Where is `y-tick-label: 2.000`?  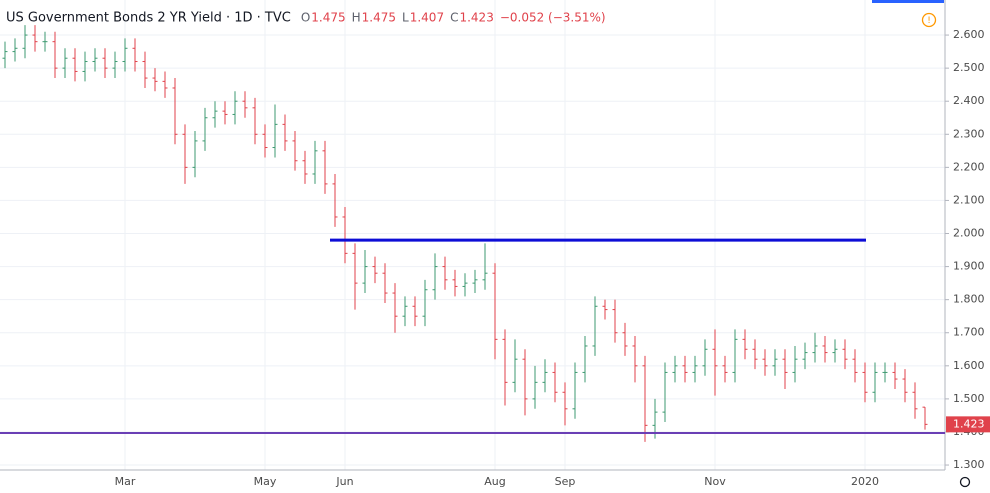
y-tick-label: 2.000 is located at coordinates (969, 233).